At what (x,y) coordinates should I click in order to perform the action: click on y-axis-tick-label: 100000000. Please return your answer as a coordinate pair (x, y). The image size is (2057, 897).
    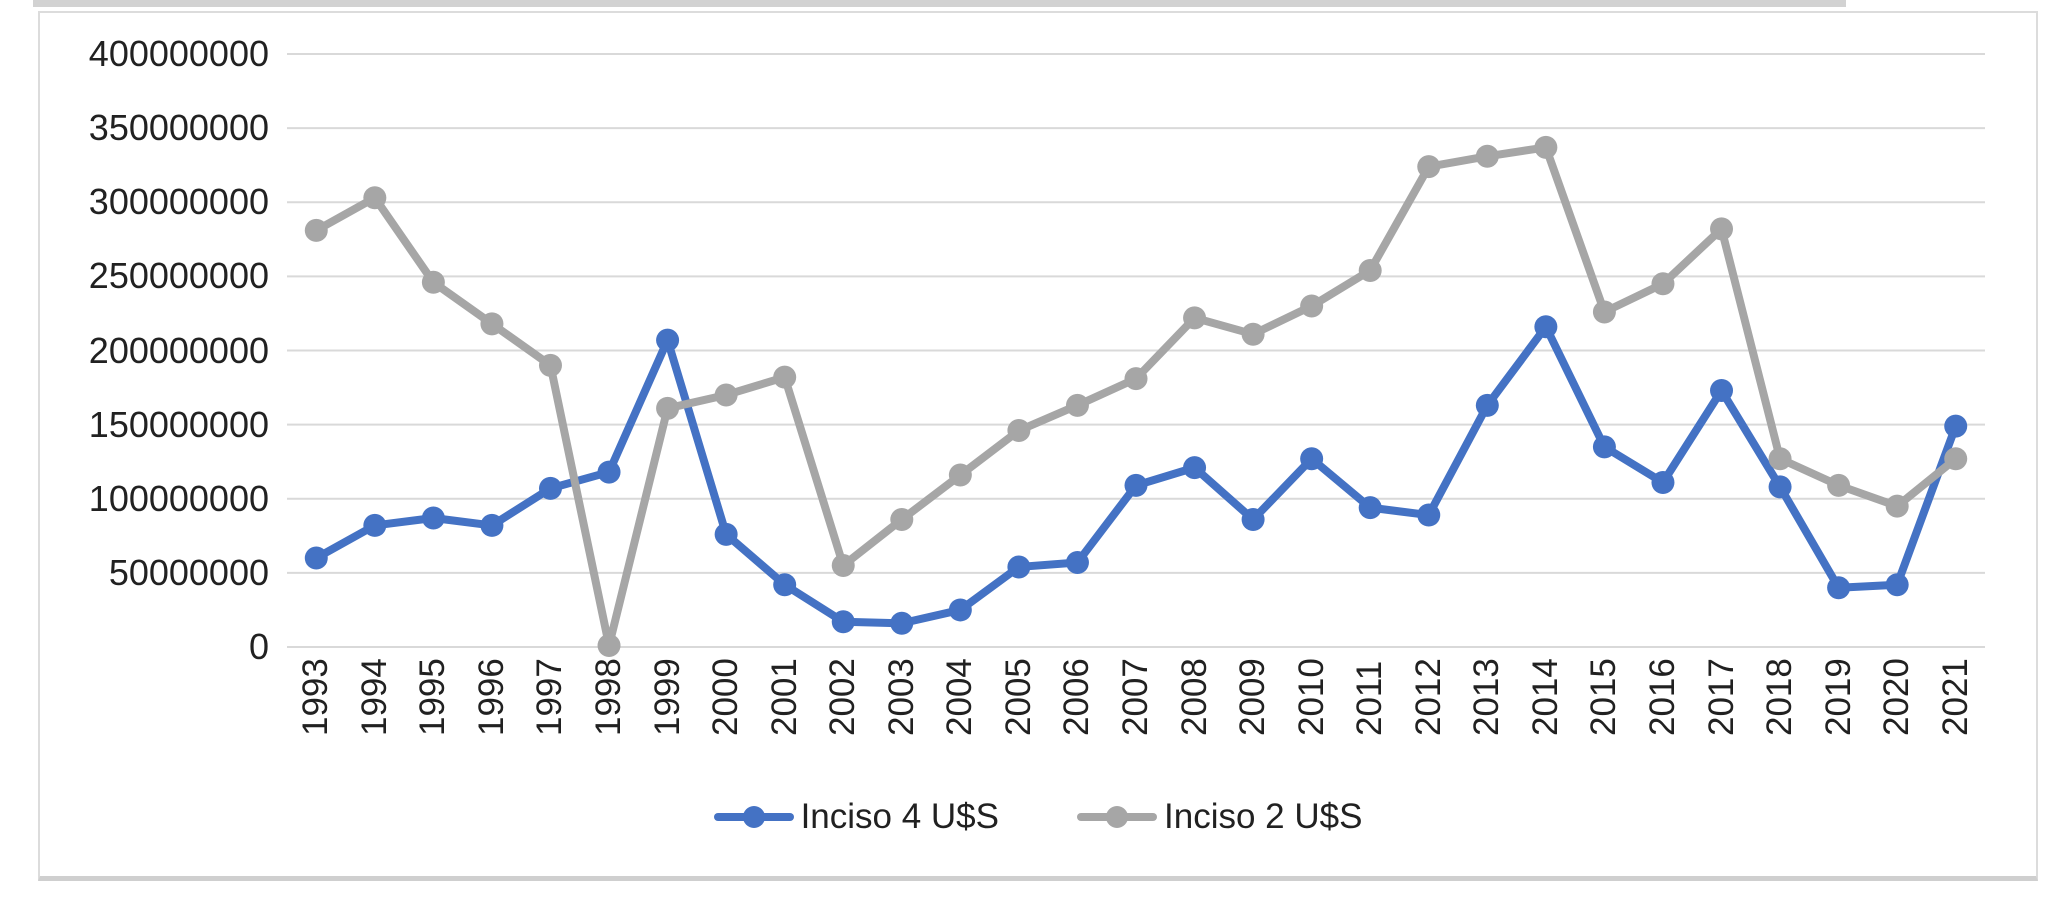
    Looking at the image, I should click on (178, 498).